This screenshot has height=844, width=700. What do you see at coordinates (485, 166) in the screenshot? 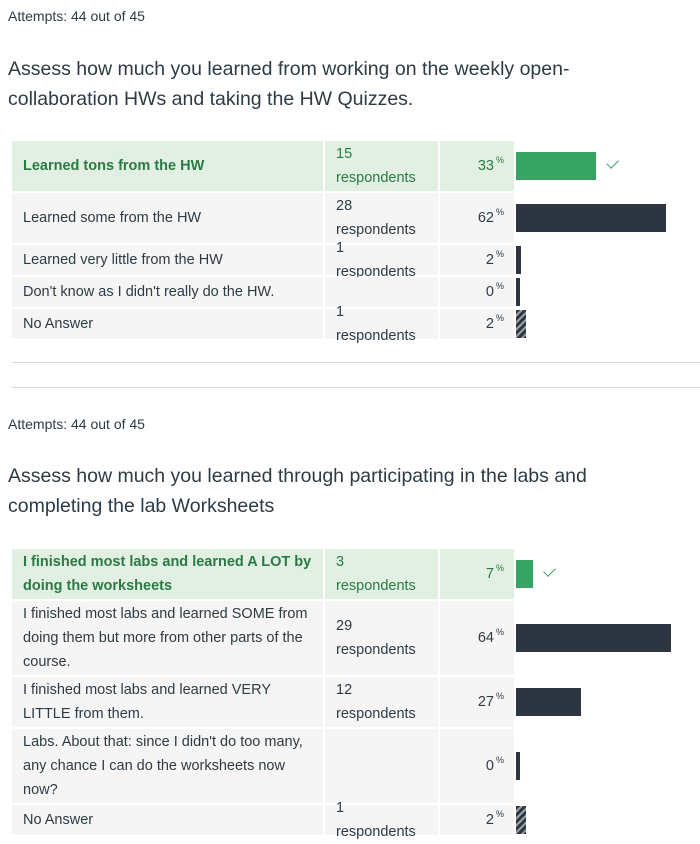
I see `percent-value: 33` at bounding box center [485, 166].